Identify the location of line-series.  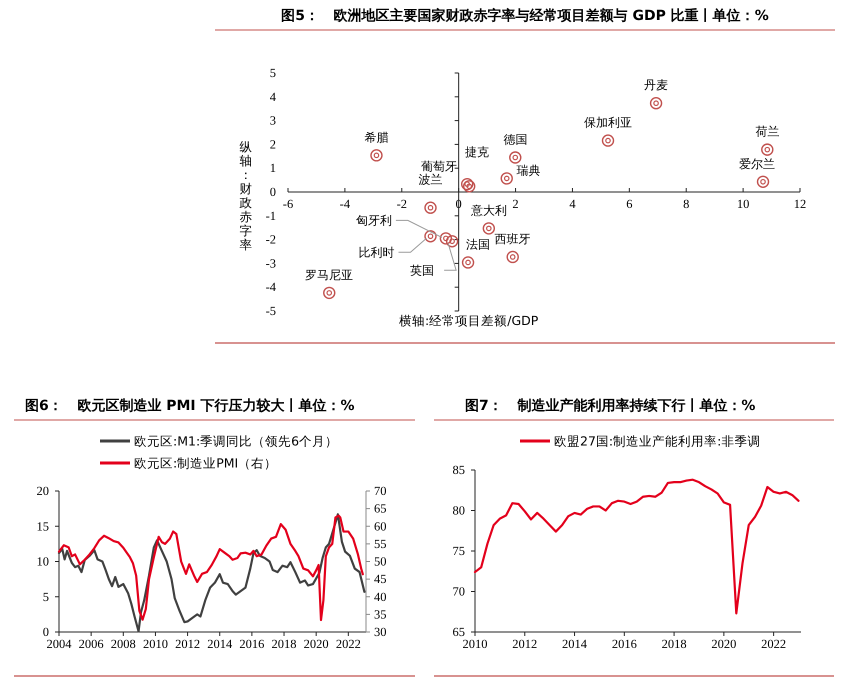
(637, 546).